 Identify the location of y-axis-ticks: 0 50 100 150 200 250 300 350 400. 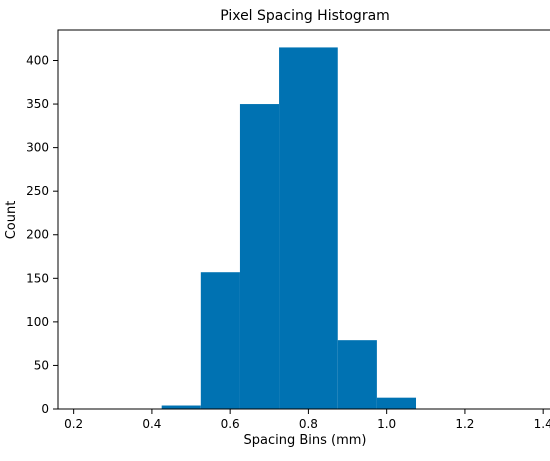
(42, 234).